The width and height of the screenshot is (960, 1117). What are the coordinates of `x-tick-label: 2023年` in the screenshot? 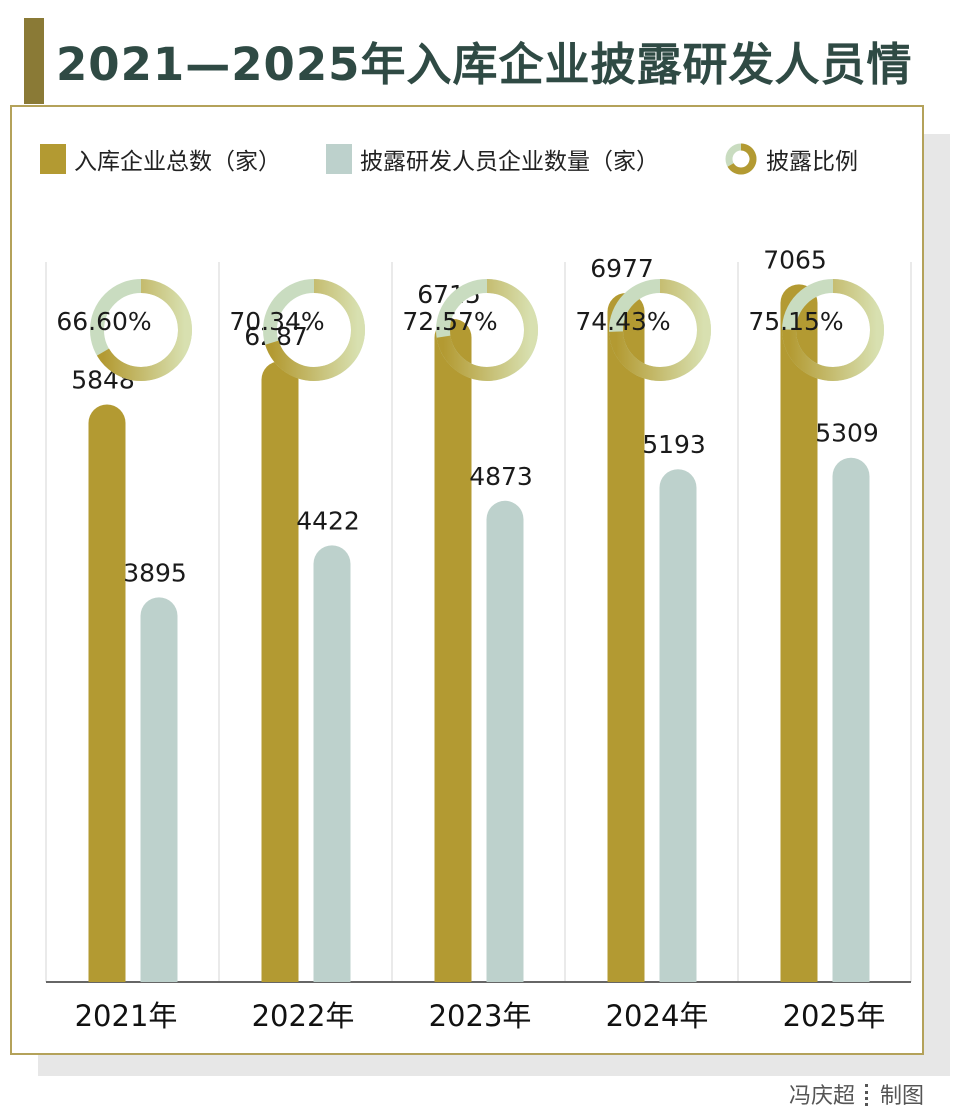 It's located at (480, 1016).